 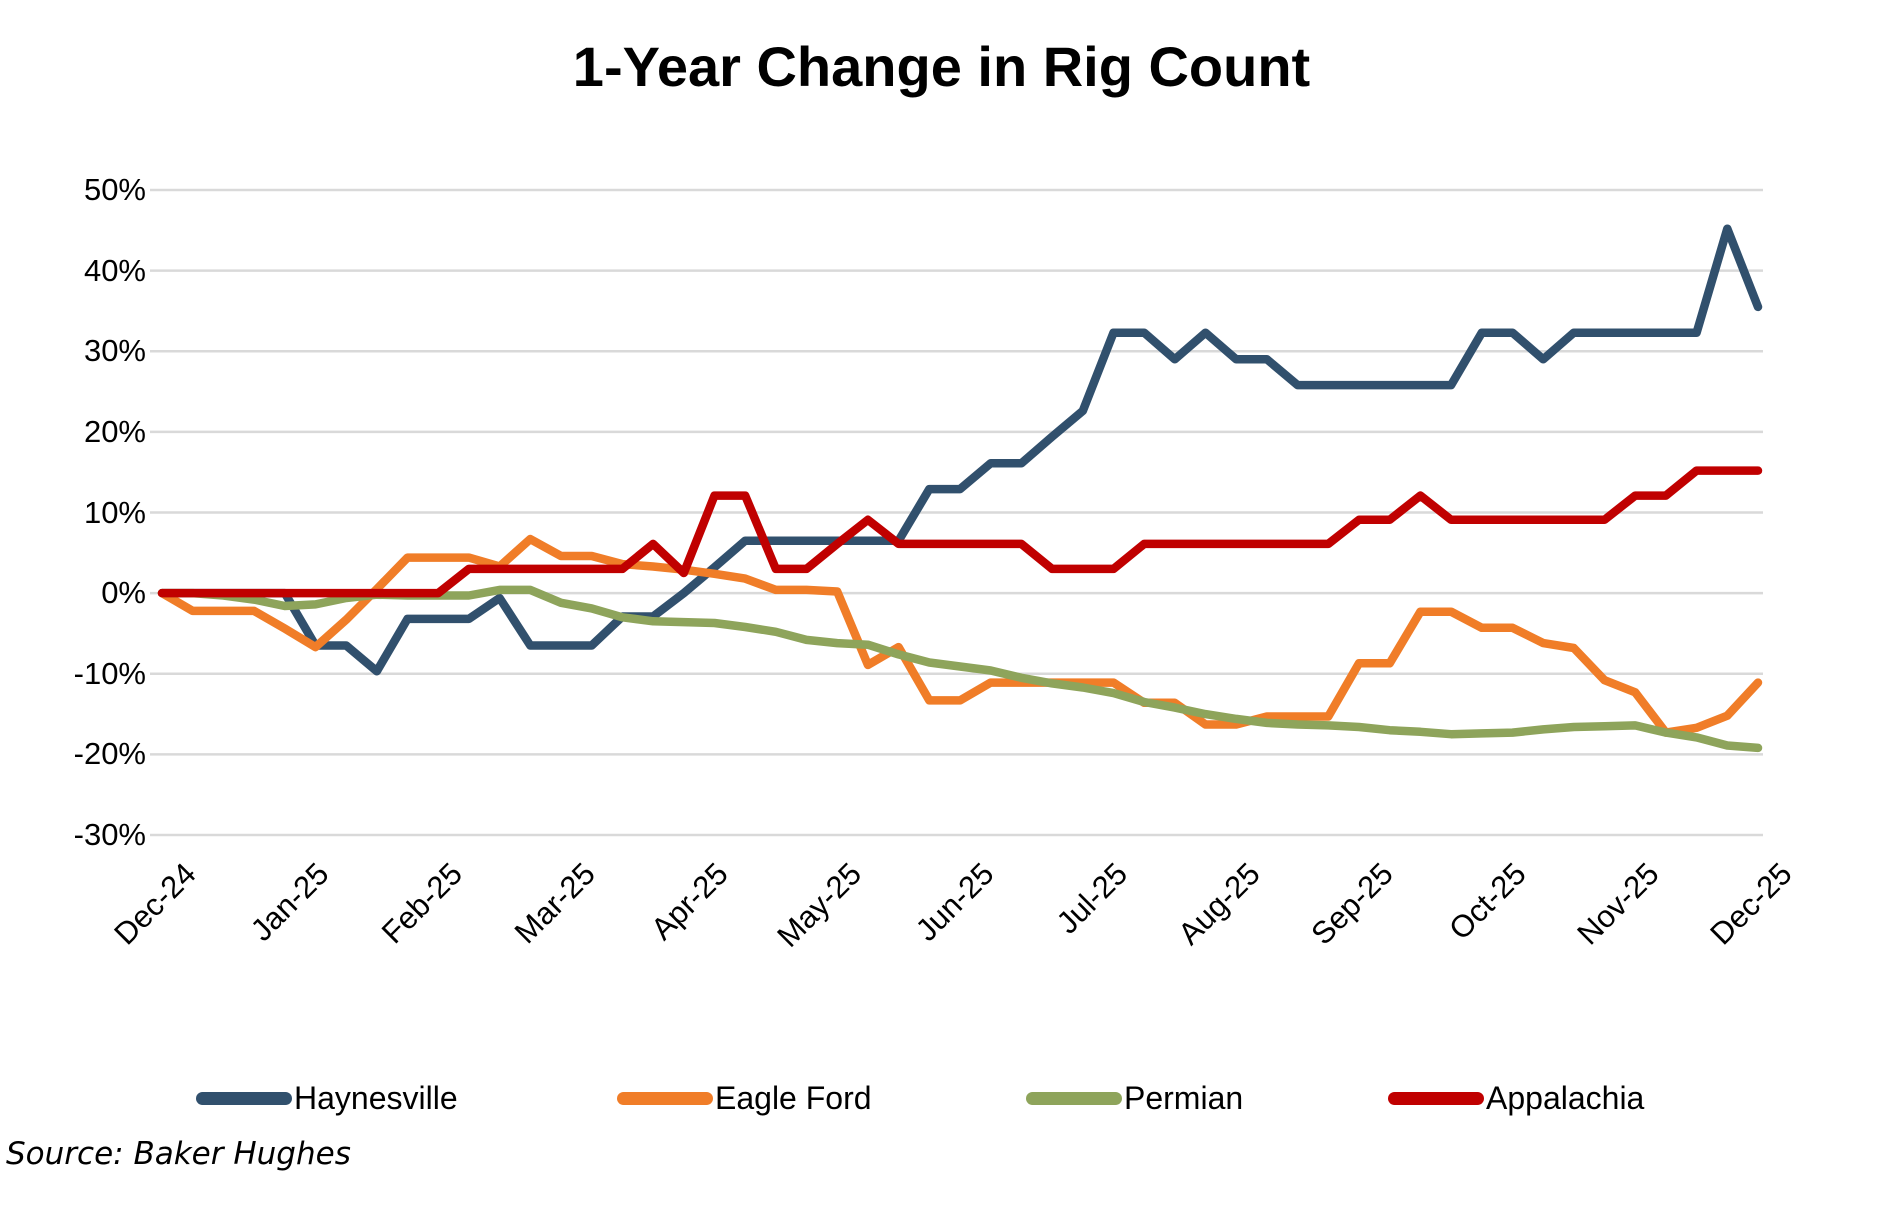 What do you see at coordinates (1074, 1098) in the screenshot?
I see `legend-swatch-permian` at bounding box center [1074, 1098].